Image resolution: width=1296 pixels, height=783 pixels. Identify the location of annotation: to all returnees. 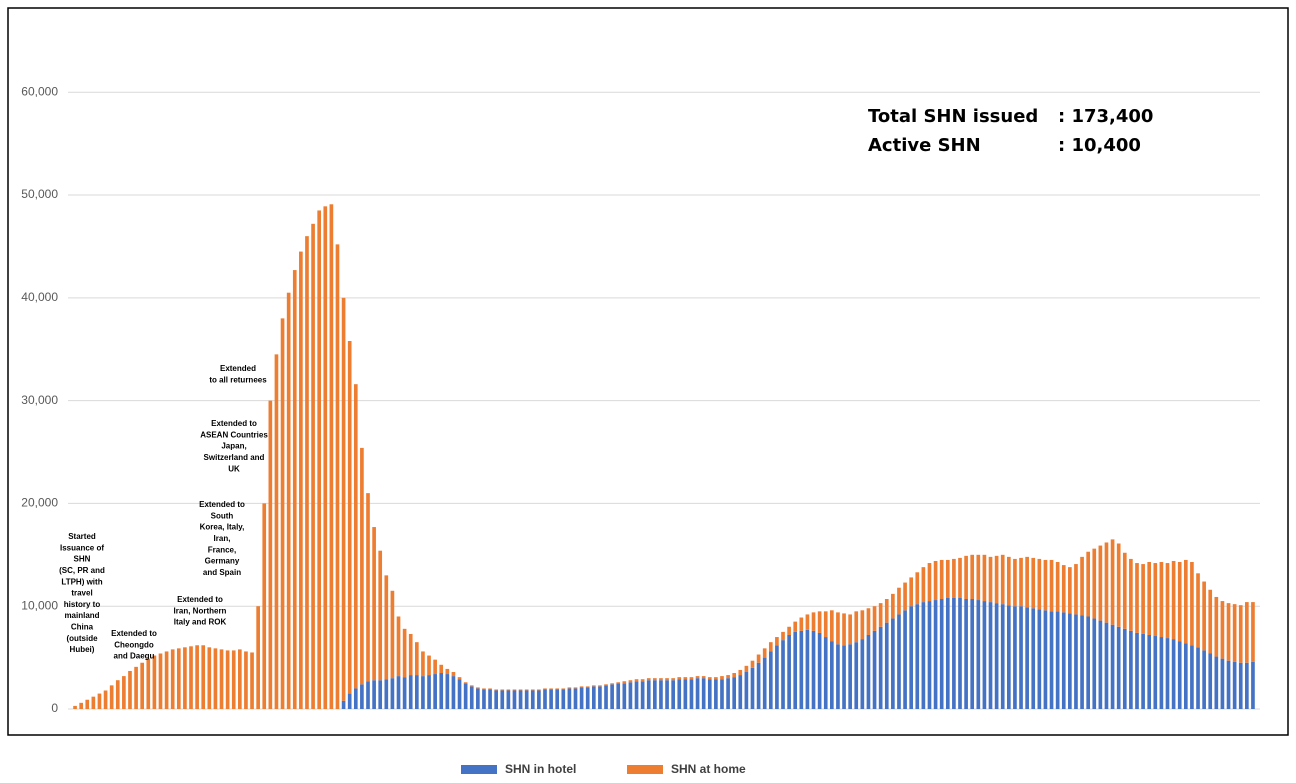
(238, 379).